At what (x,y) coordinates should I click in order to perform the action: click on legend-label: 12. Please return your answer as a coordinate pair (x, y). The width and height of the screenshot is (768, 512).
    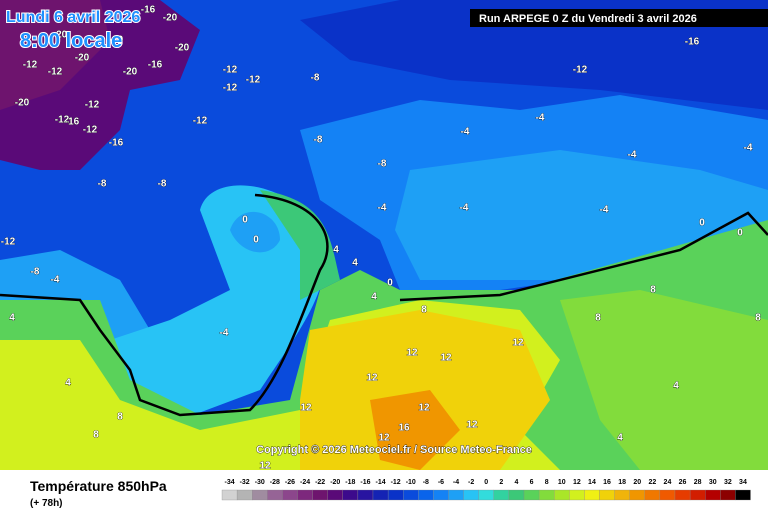
    Looking at the image, I should click on (577, 482).